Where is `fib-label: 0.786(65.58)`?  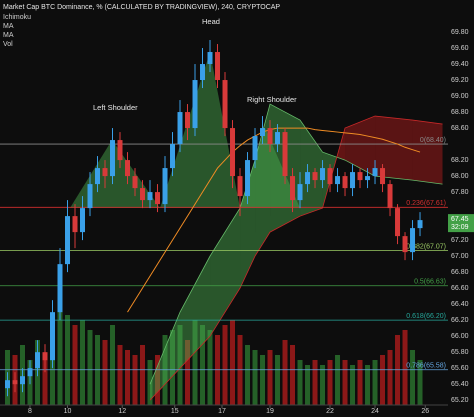 fib-label: 0.786(65.58) is located at coordinates (426, 366).